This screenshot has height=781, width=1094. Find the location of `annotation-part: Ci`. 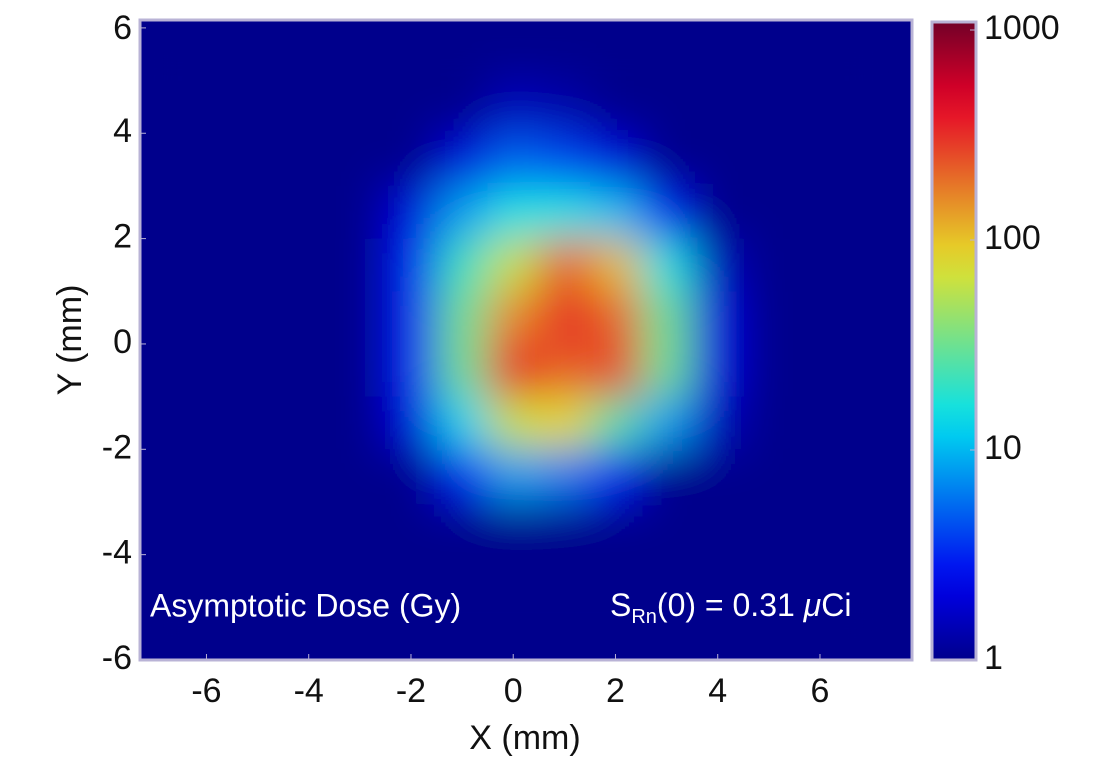

annotation-part: Ci is located at coordinates (836, 605).